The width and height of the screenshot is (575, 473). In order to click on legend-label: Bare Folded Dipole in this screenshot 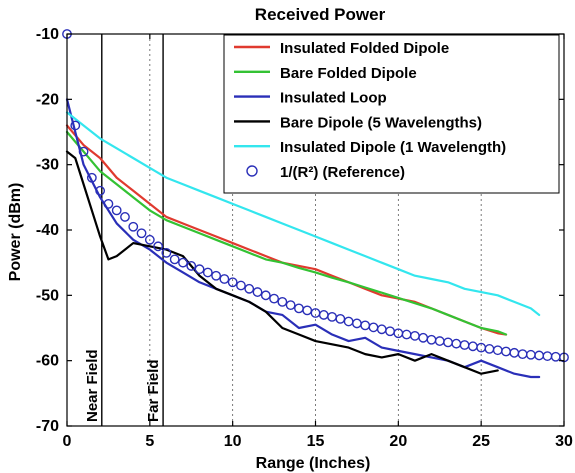, I will do `click(348, 73)`.